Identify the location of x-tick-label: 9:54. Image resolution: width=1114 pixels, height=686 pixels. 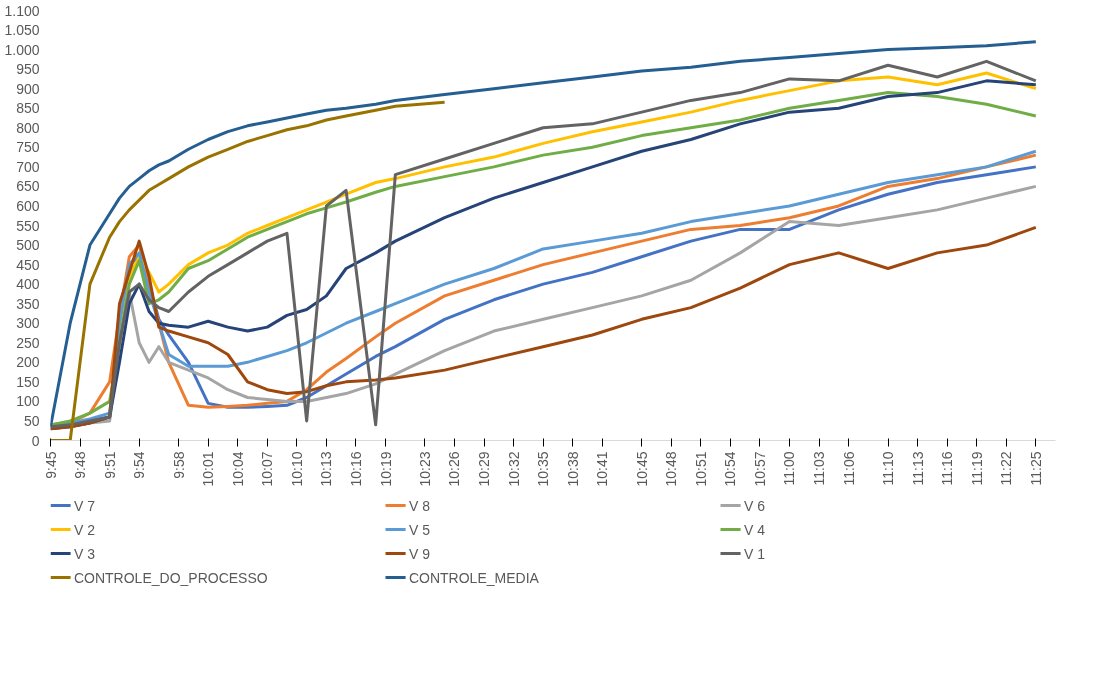
(139, 465).